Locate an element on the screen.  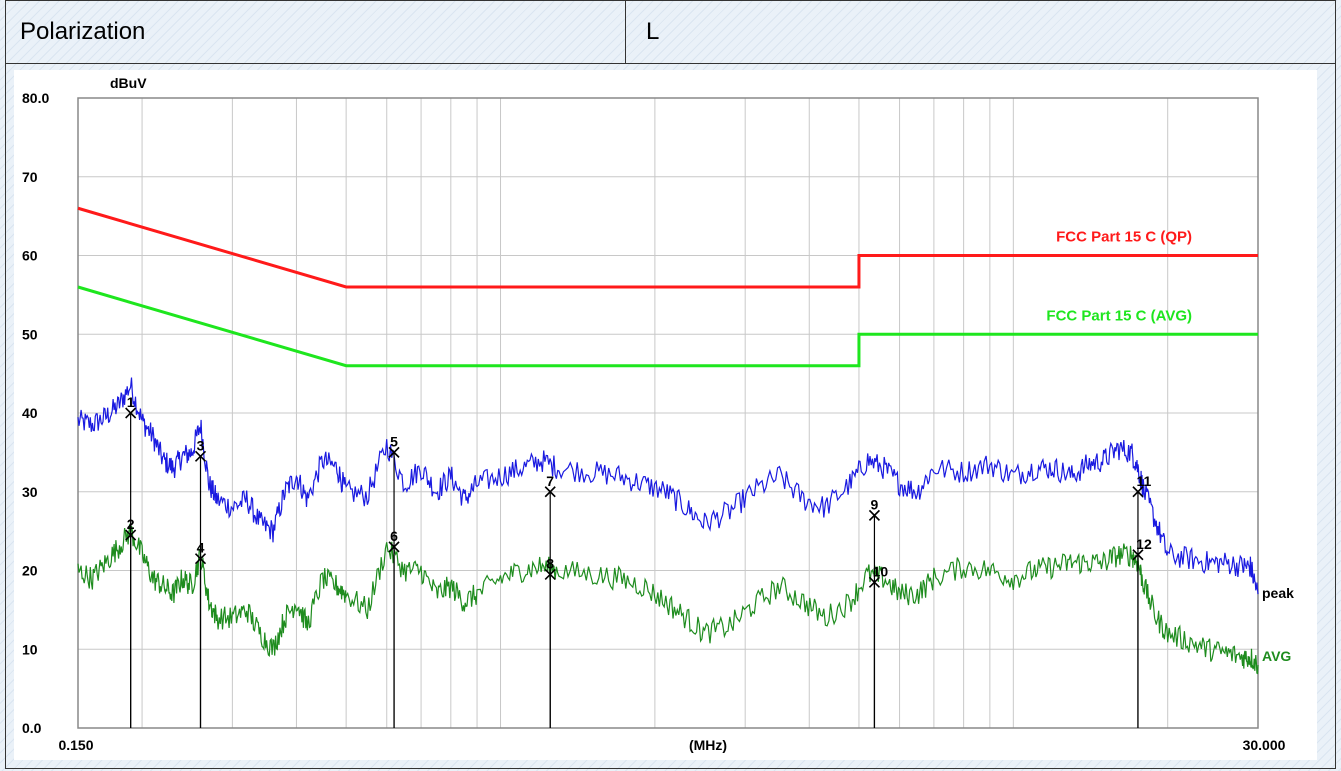
x-tick-label: 30.000 is located at coordinates (1264, 745).